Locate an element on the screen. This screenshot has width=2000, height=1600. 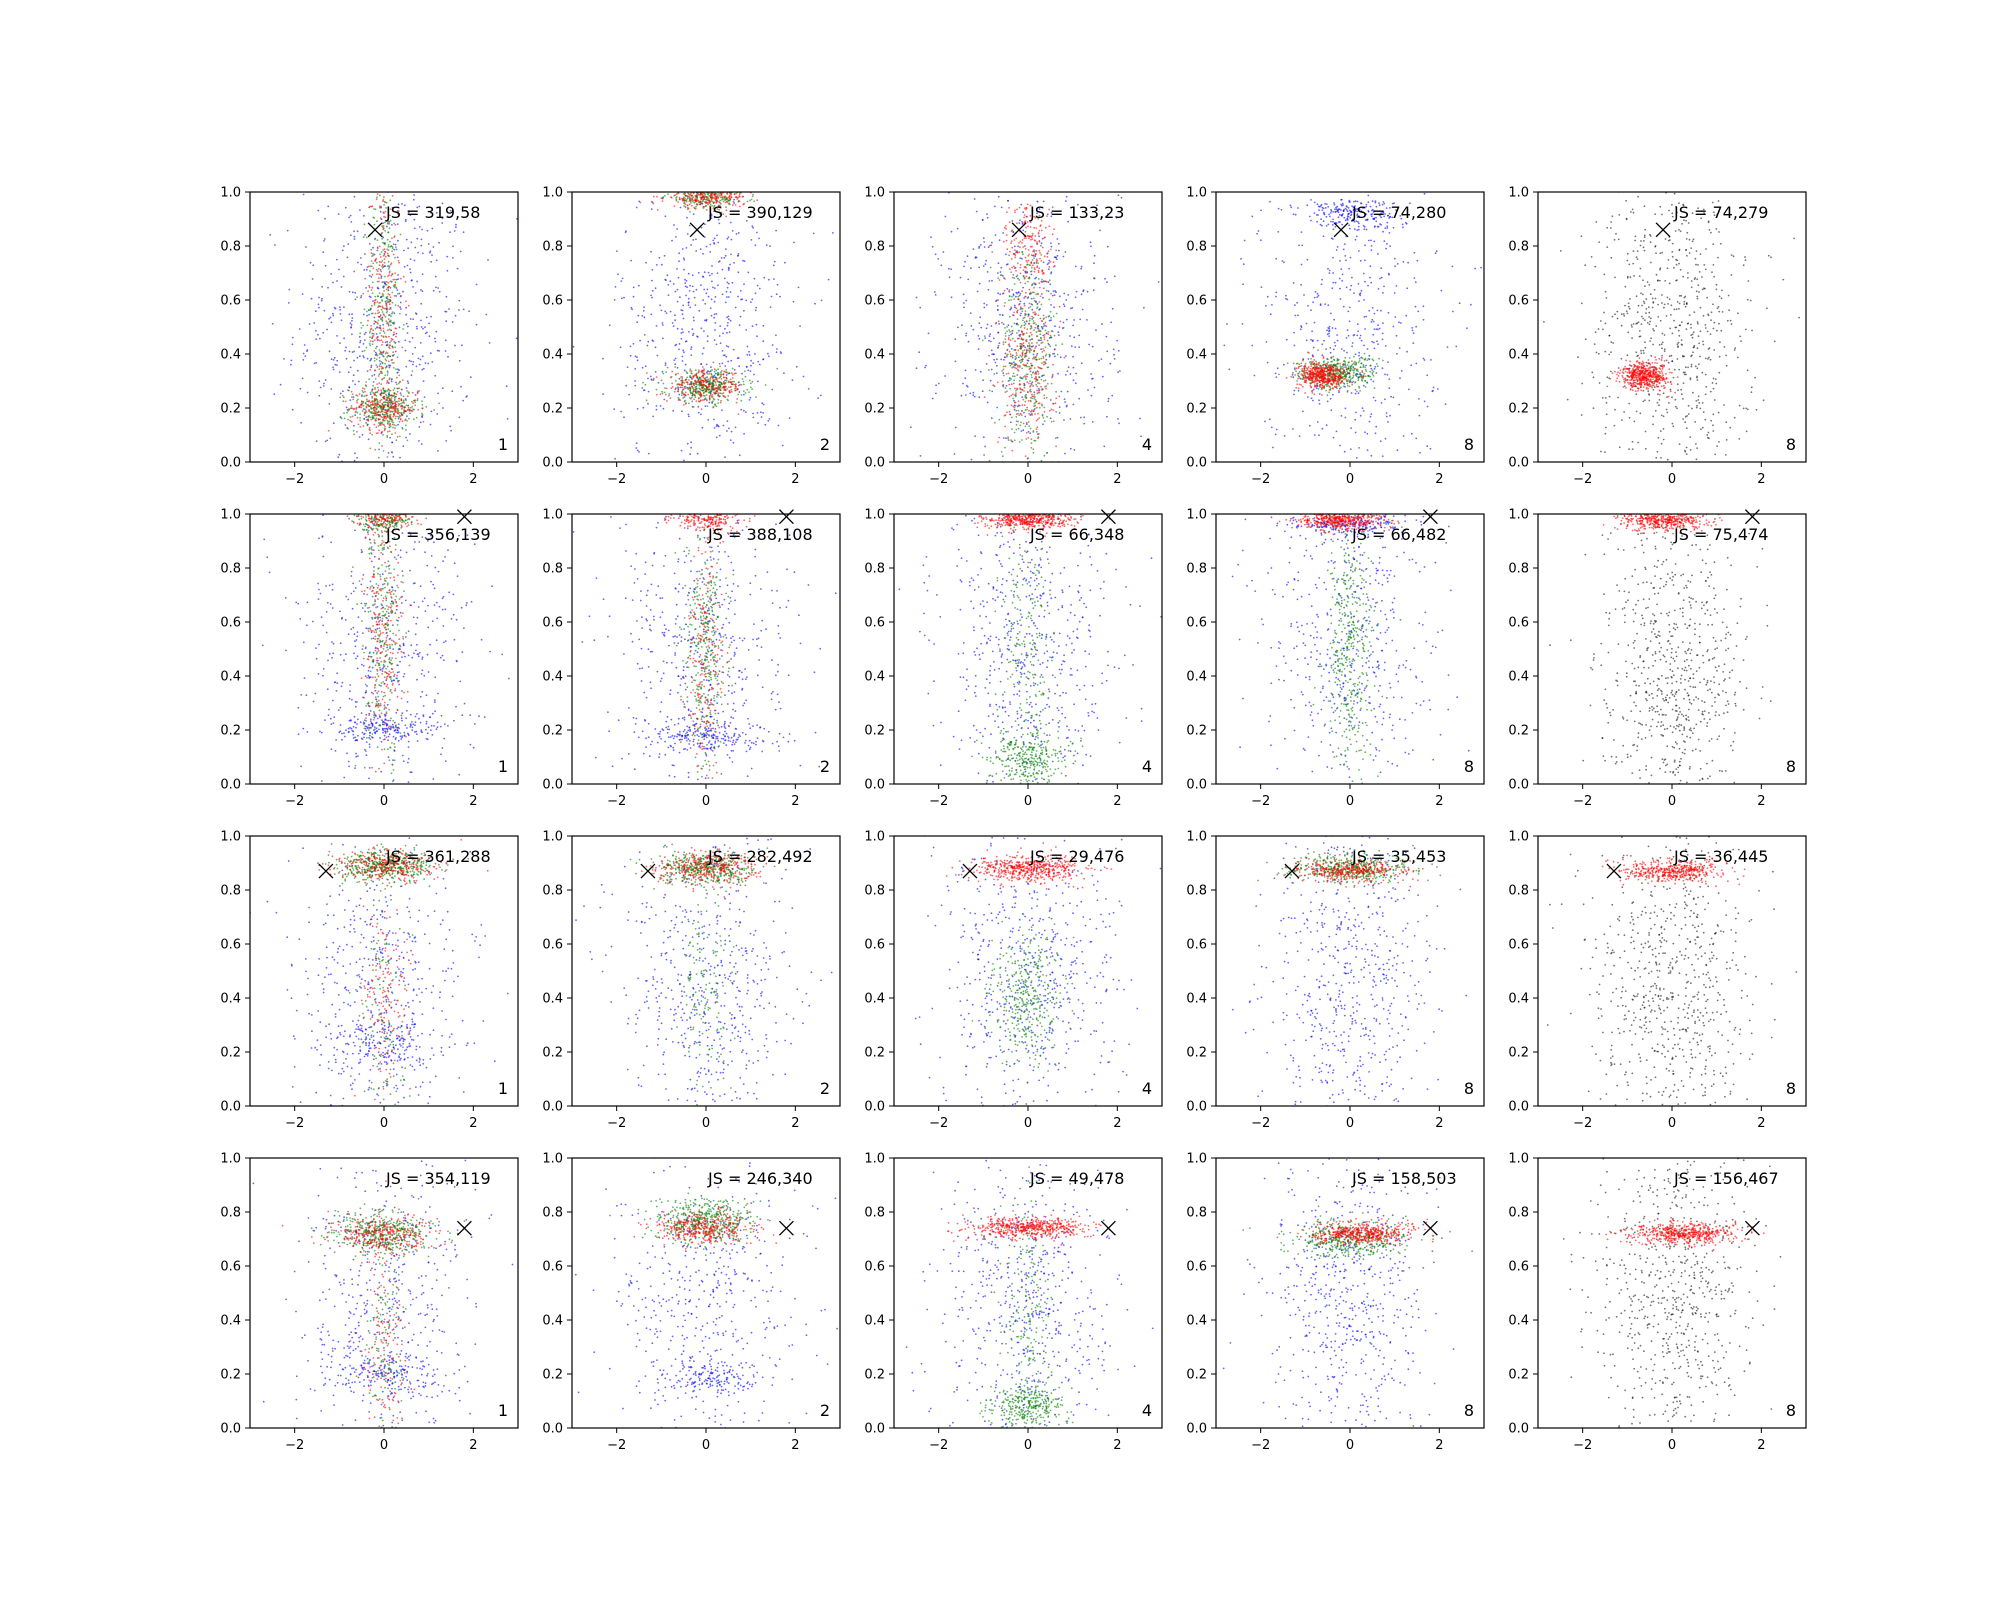
x-marker-stroke is located at coordinates (375, 230).